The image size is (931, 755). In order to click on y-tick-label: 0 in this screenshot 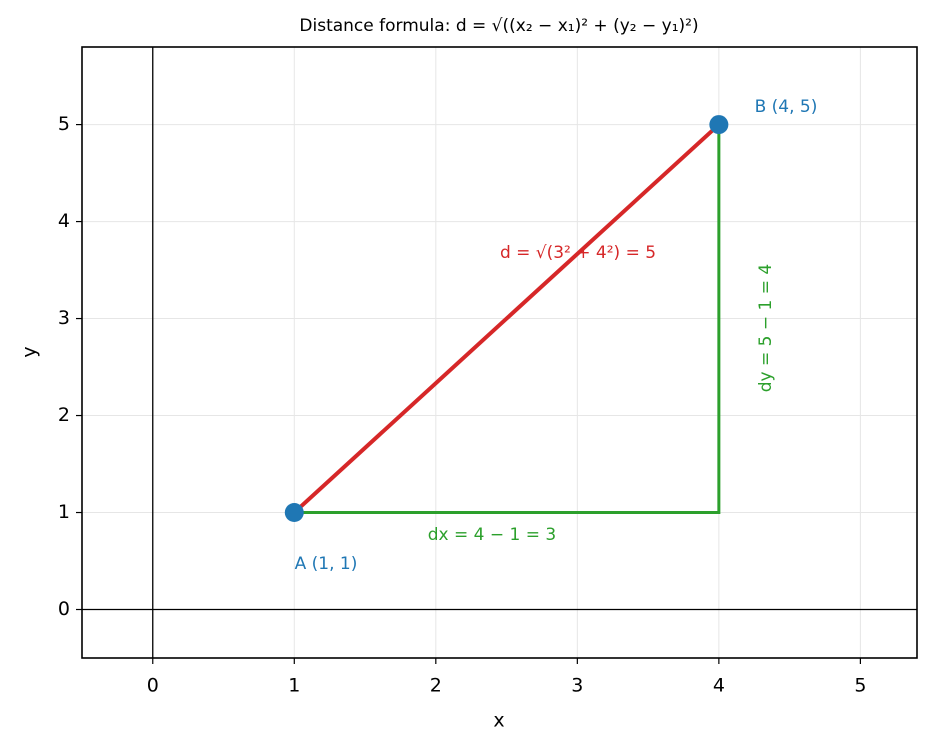, I will do `click(64, 609)`.